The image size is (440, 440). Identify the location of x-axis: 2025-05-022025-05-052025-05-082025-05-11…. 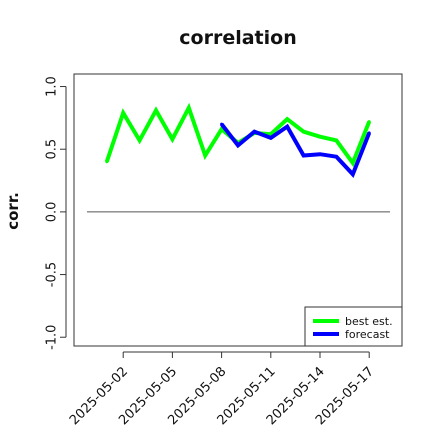
(222, 389).